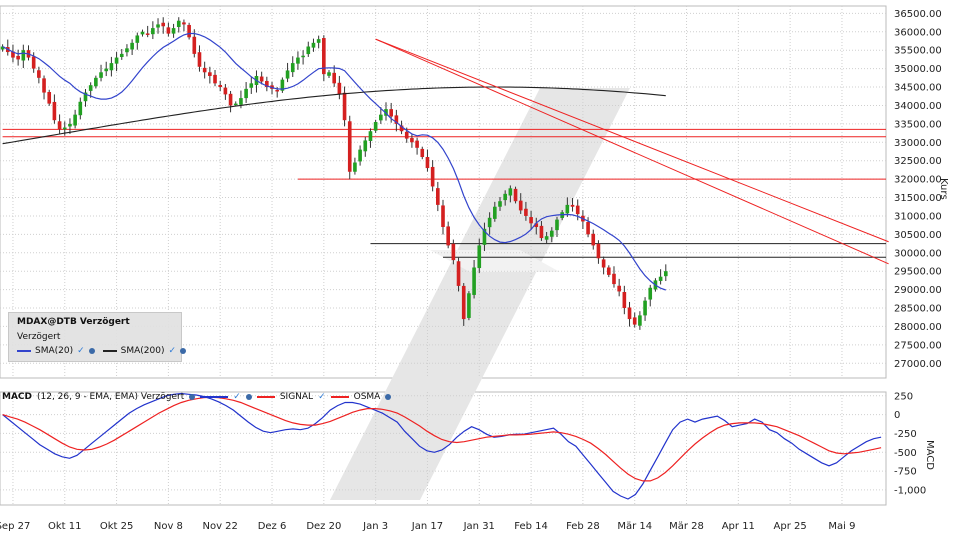 The width and height of the screenshot is (960, 540). What do you see at coordinates (81, 351) in the screenshot?
I see `sma20-check-icon: ✓` at bounding box center [81, 351].